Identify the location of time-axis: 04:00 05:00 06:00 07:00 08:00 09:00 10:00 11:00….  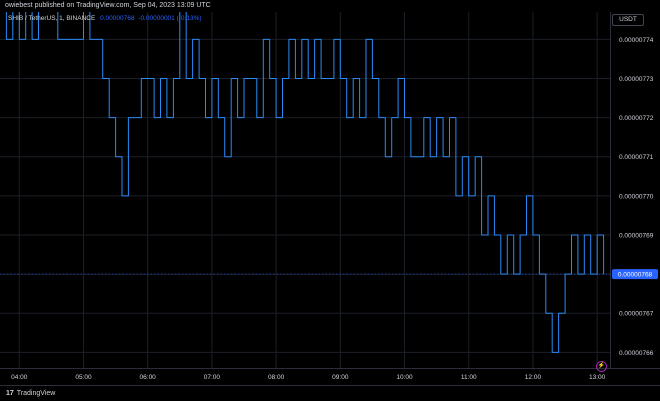
(330, 375).